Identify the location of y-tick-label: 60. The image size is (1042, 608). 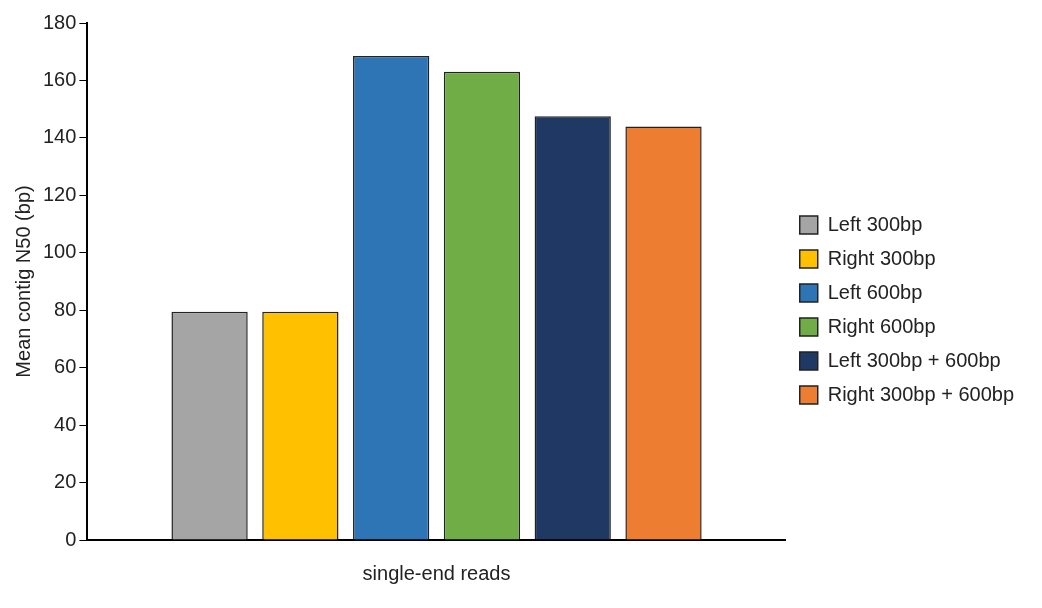
(65, 366).